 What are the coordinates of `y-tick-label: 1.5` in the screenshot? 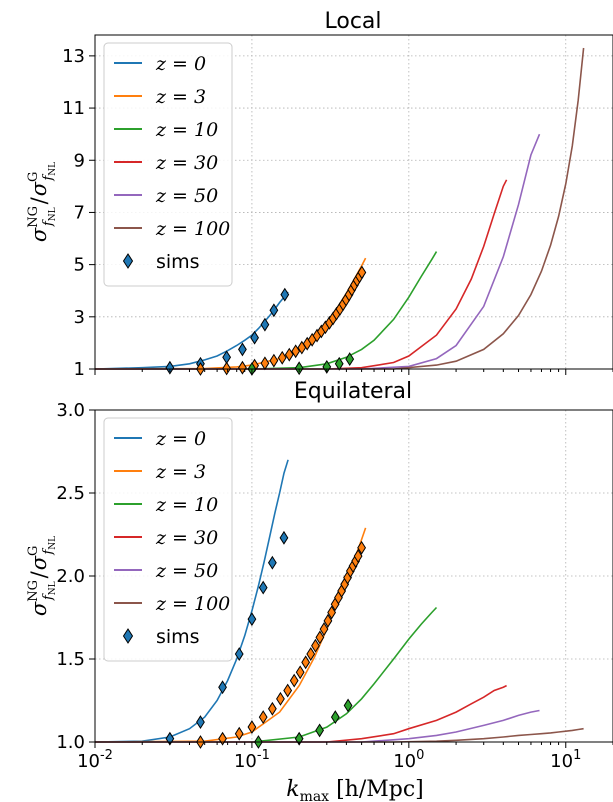 It's located at (70, 659).